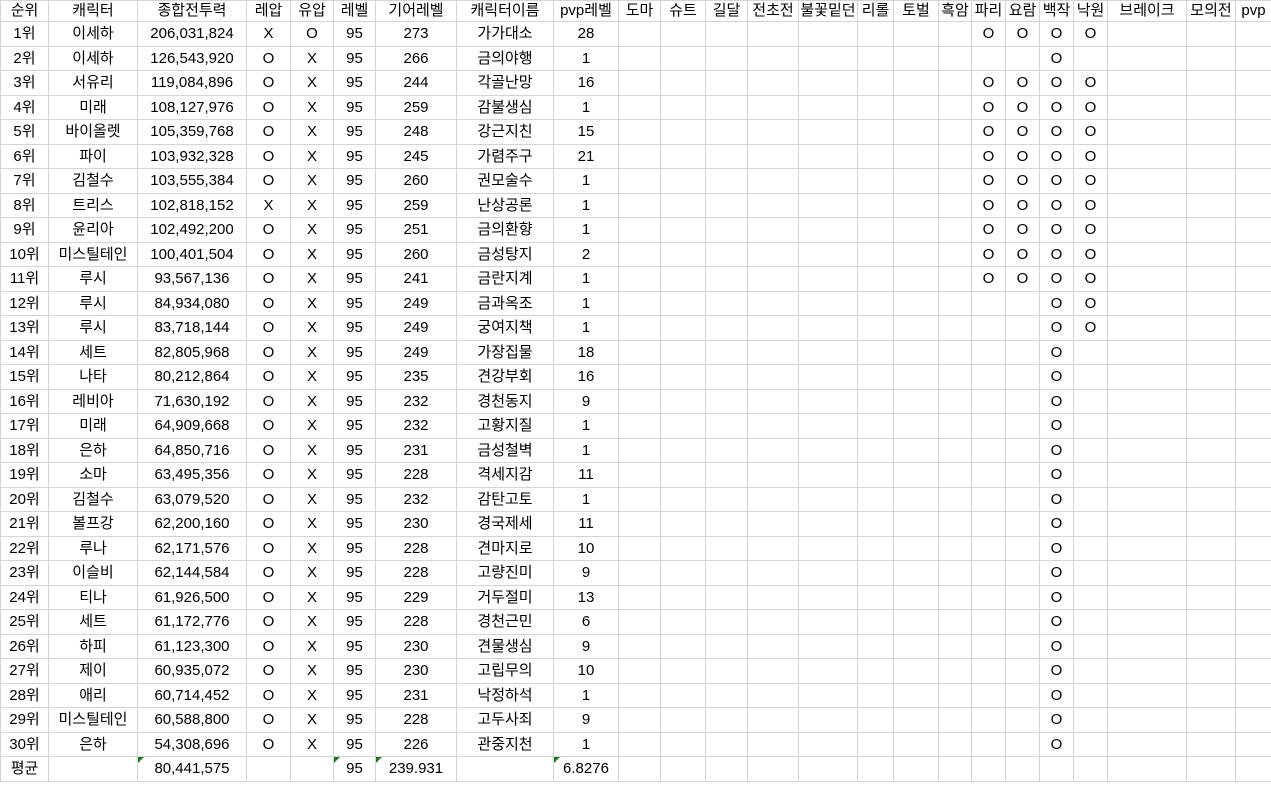  I want to click on cell-character: 세트, so click(93, 352).